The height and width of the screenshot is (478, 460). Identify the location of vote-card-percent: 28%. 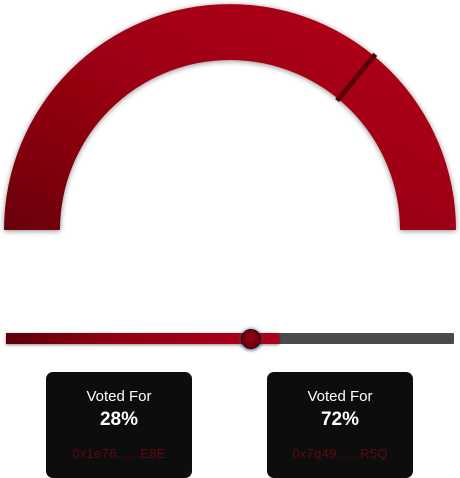
(119, 419).